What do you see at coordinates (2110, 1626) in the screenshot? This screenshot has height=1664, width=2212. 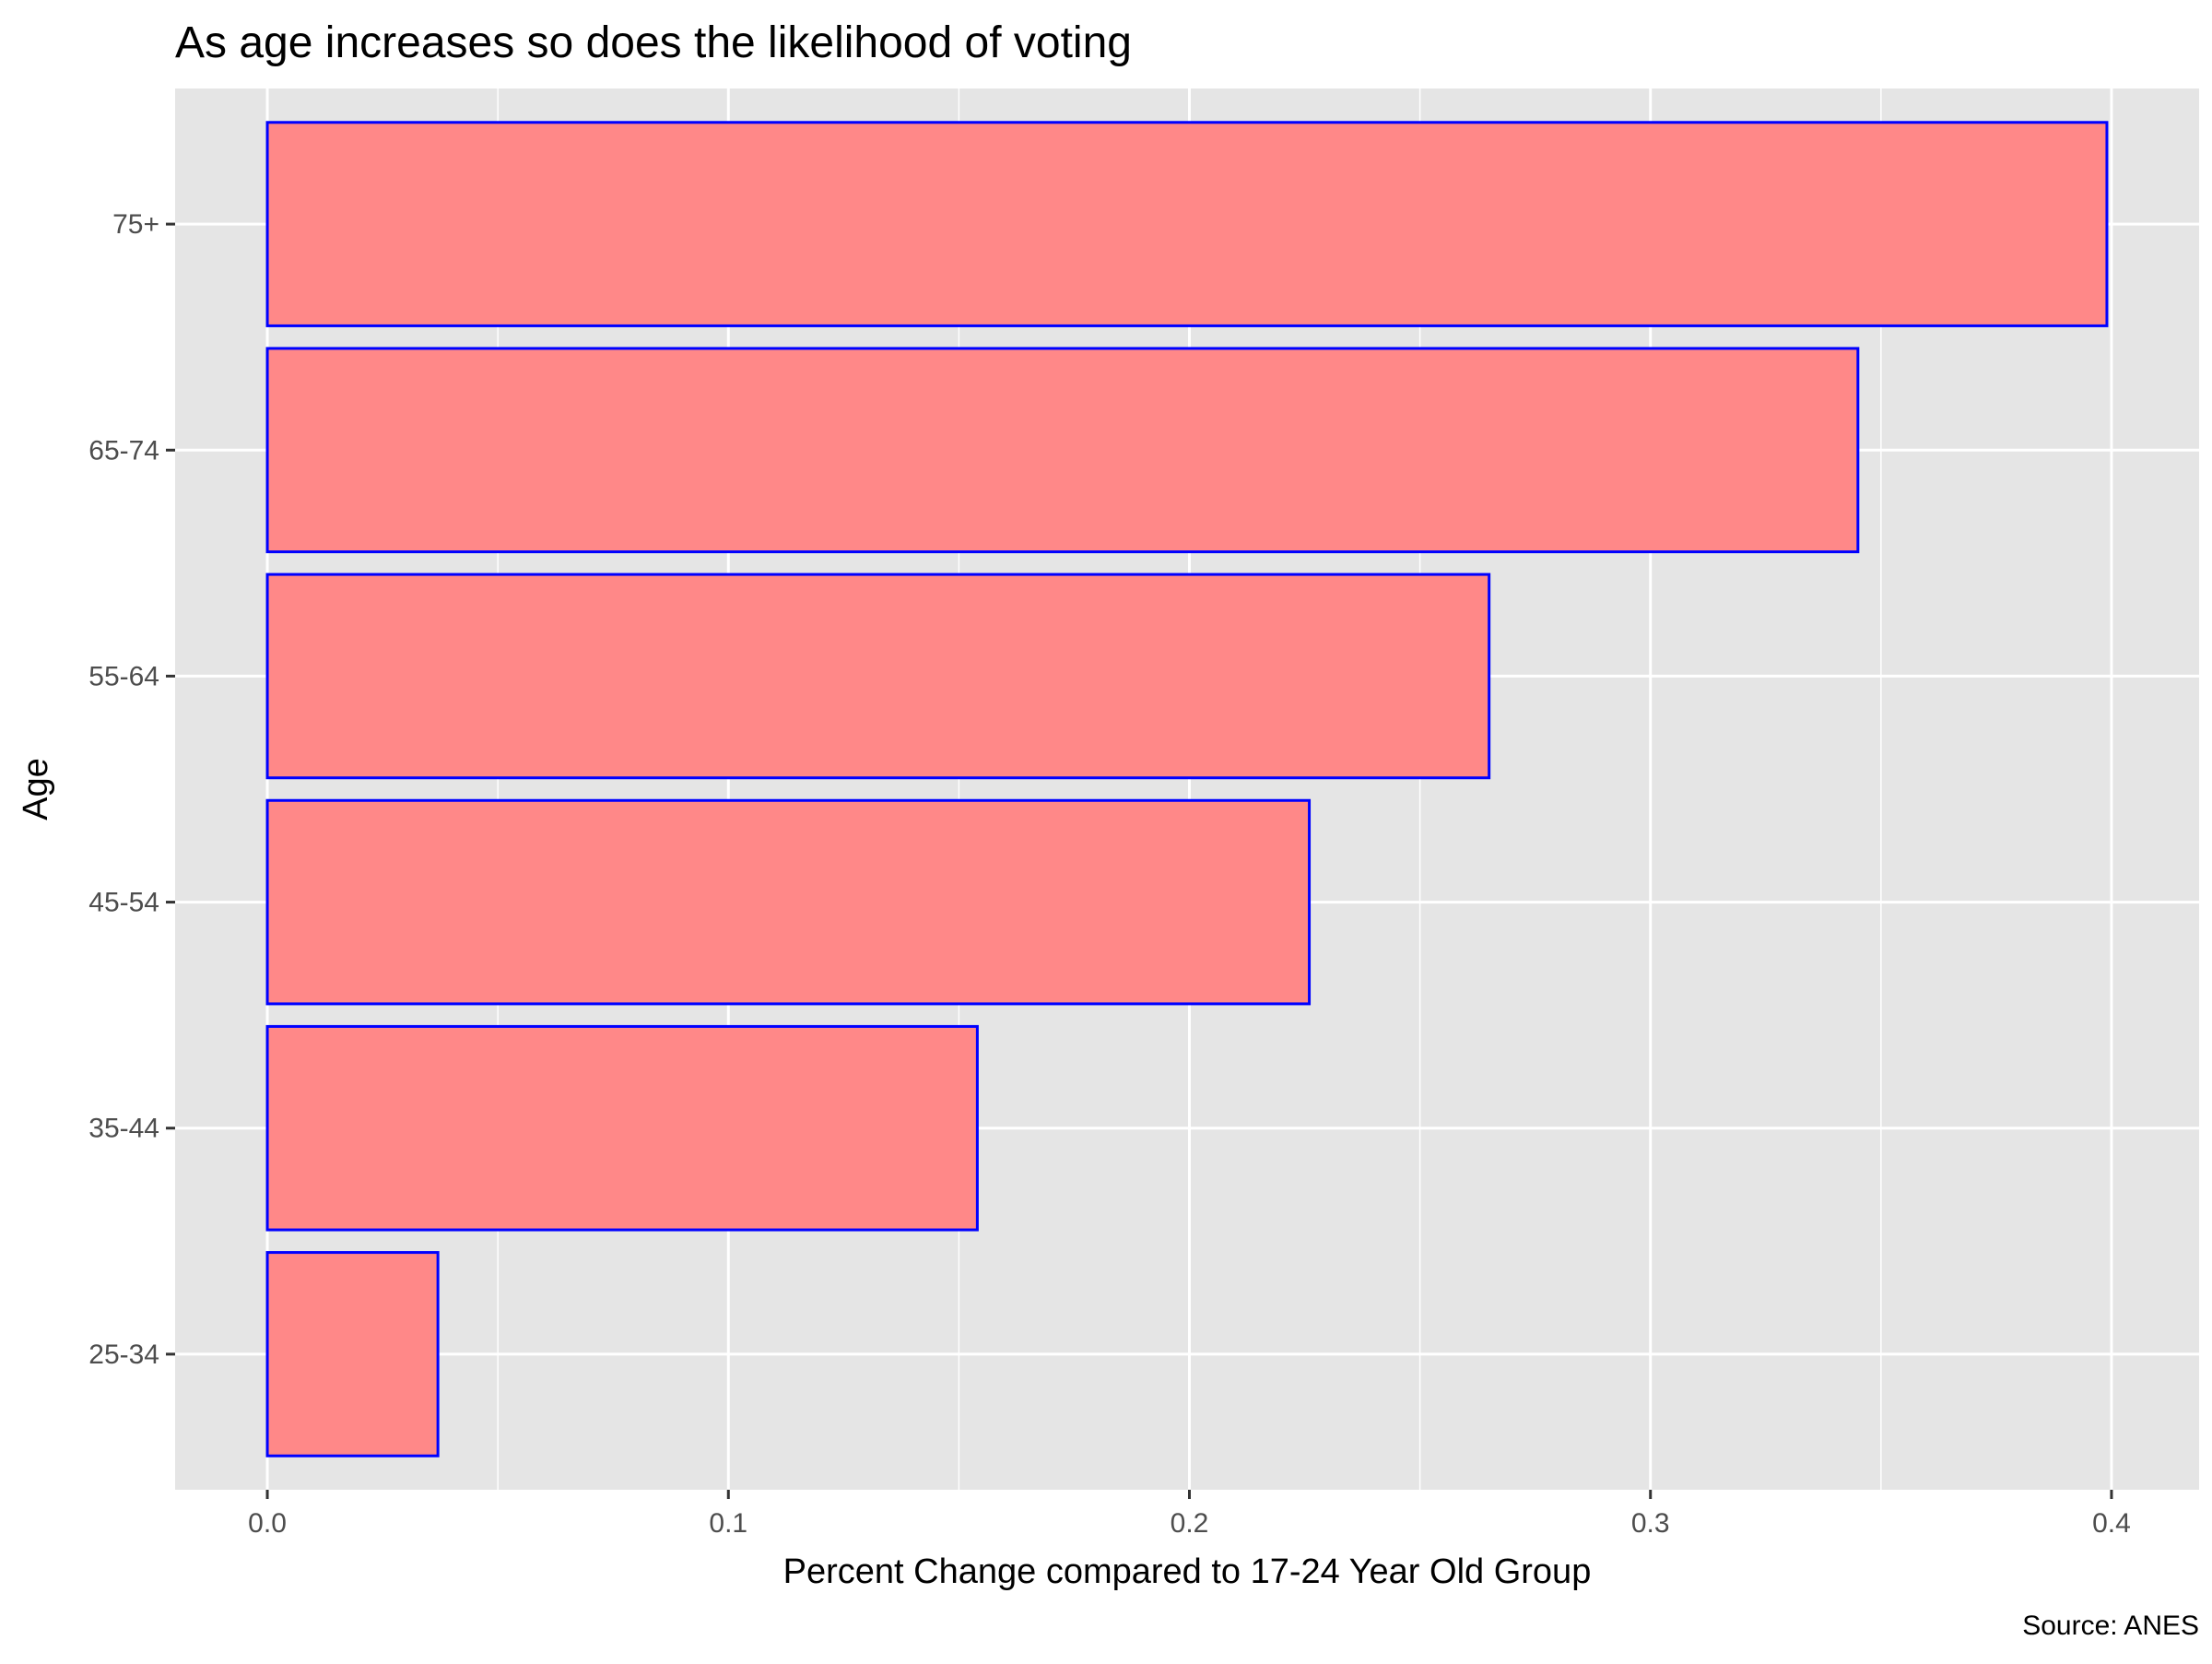 I see `source-caption: Source: ANES` at bounding box center [2110, 1626].